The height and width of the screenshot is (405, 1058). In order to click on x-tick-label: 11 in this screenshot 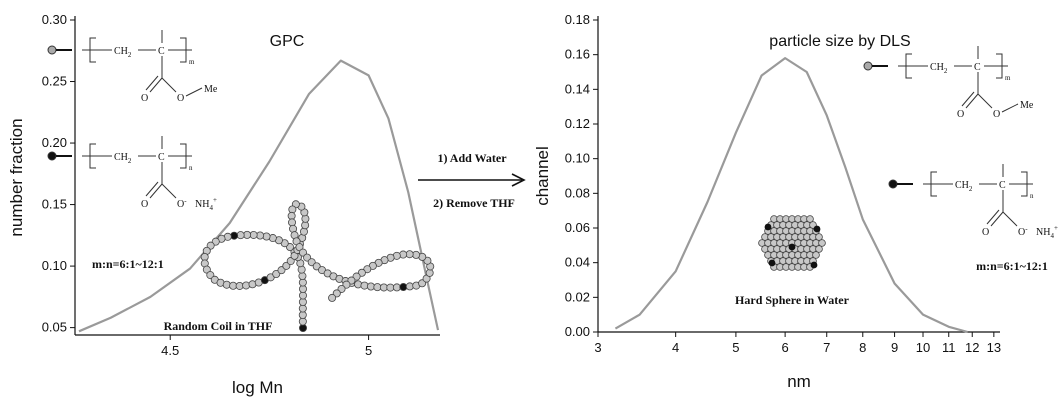, I will do `click(949, 347)`.